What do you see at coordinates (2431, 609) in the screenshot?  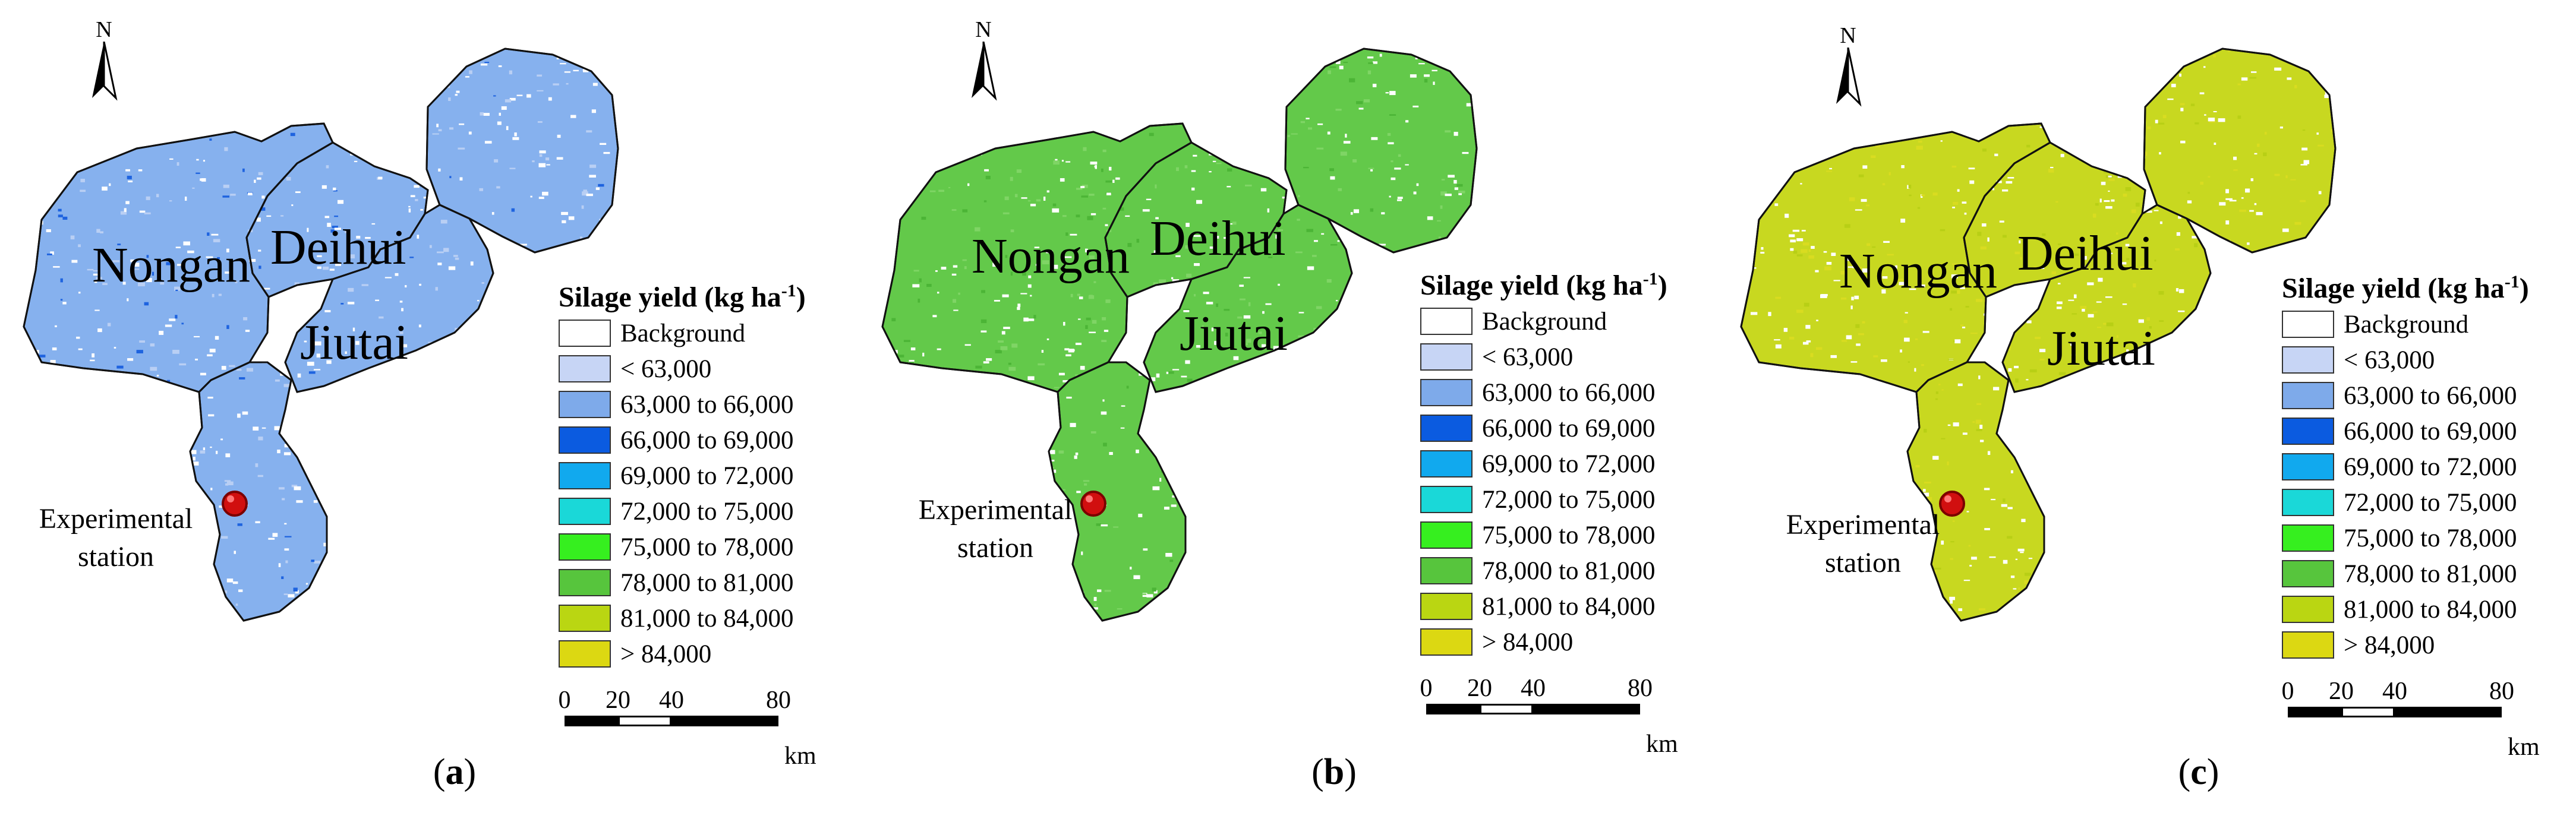 I see `legend-label: 81,000 to 84,000` at bounding box center [2431, 609].